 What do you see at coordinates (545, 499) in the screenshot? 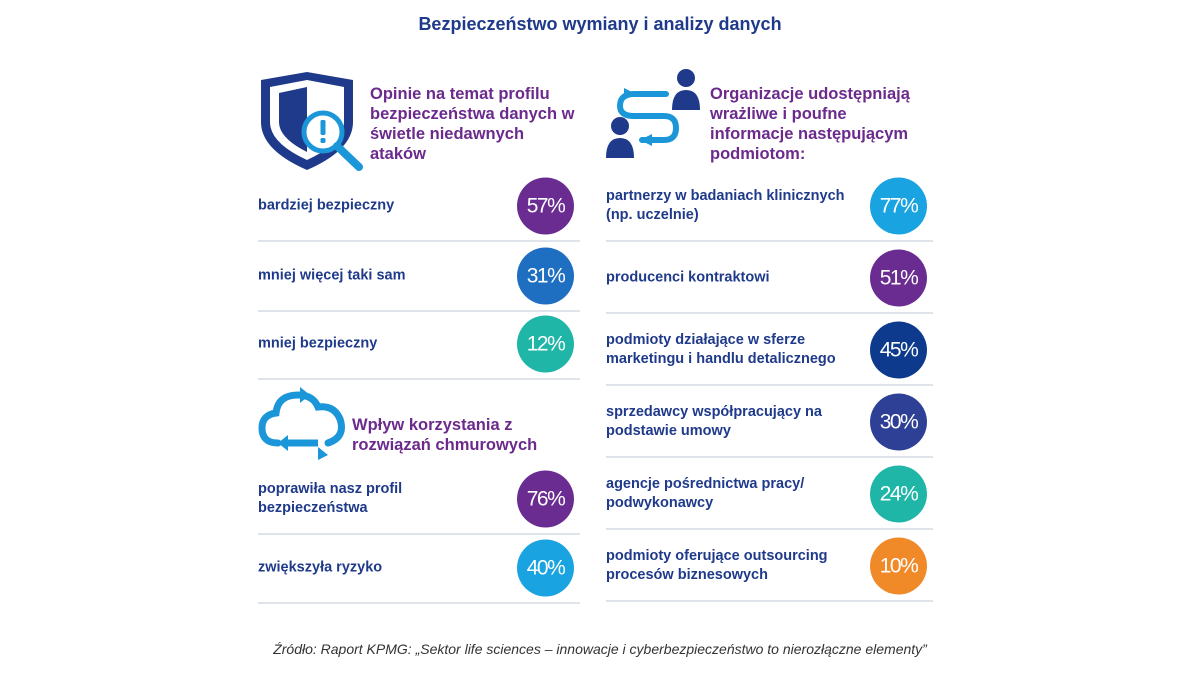
I see `value-circle: 76%` at bounding box center [545, 499].